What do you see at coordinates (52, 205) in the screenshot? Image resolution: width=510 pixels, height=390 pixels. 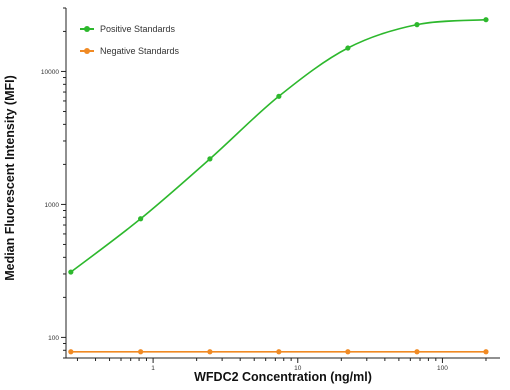 I see `y-tick-label: 1000` at bounding box center [52, 205].